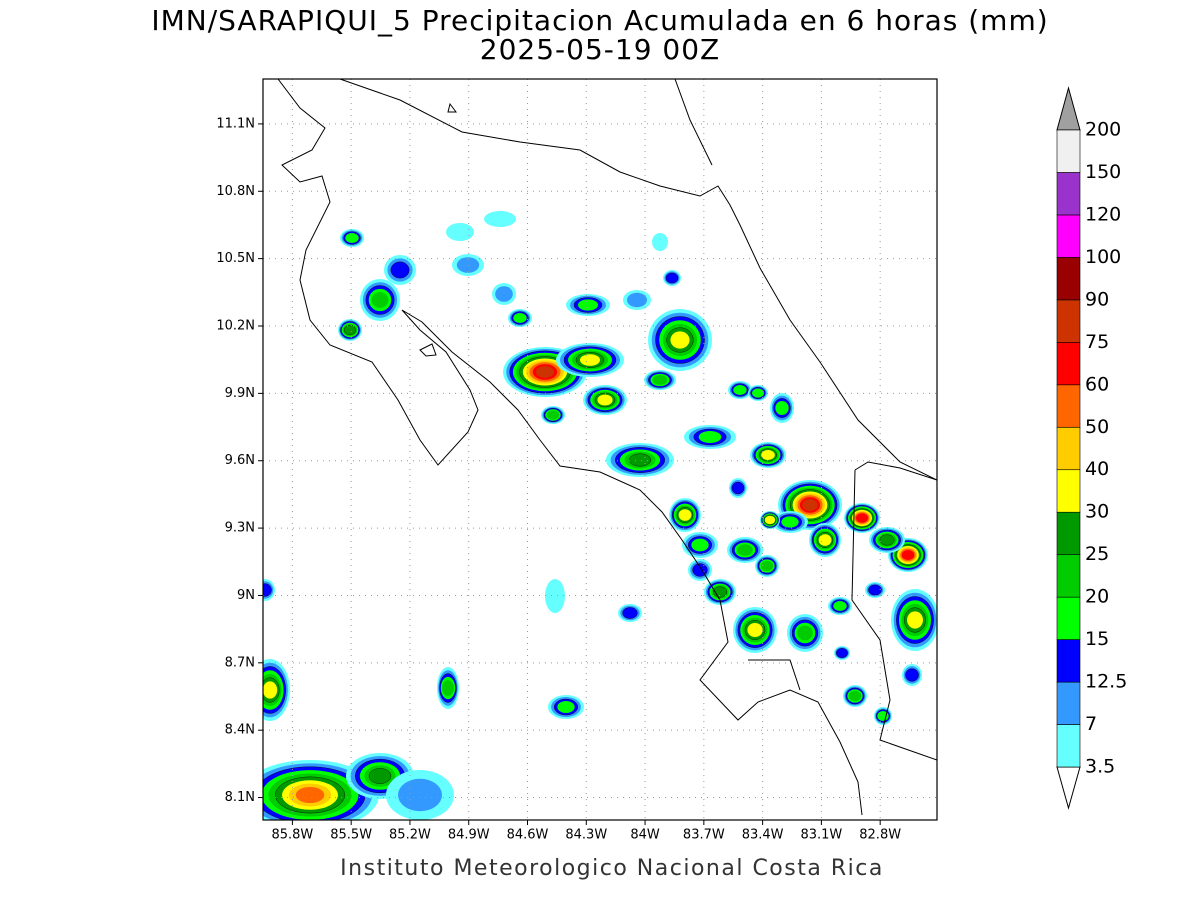  Describe the element at coordinates (1103, 130) in the screenshot. I see `colorbar-label: 200` at that location.